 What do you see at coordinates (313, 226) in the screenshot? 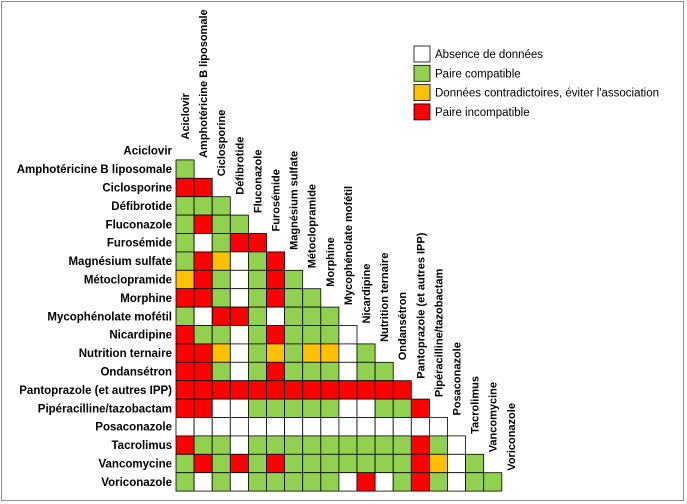
I see `column-label-metoclopramide: Métoclopramide` at bounding box center [313, 226].